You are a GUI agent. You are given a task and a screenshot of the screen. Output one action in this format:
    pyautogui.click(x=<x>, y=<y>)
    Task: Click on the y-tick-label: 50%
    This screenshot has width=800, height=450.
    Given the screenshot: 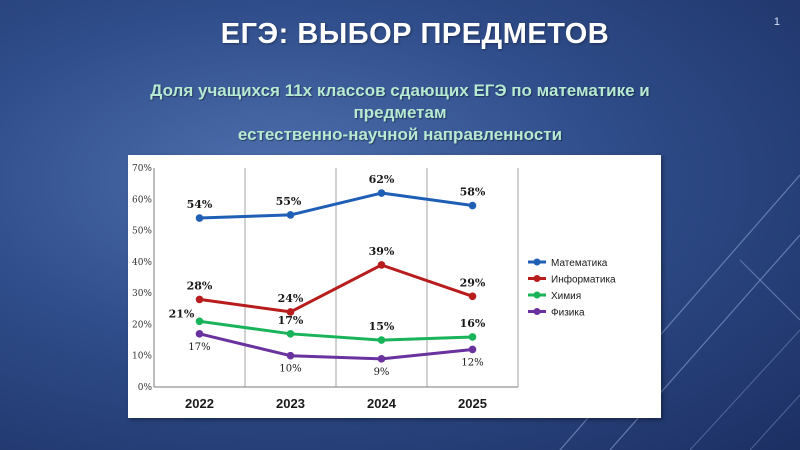 What is the action you would take?
    pyautogui.click(x=142, y=232)
    